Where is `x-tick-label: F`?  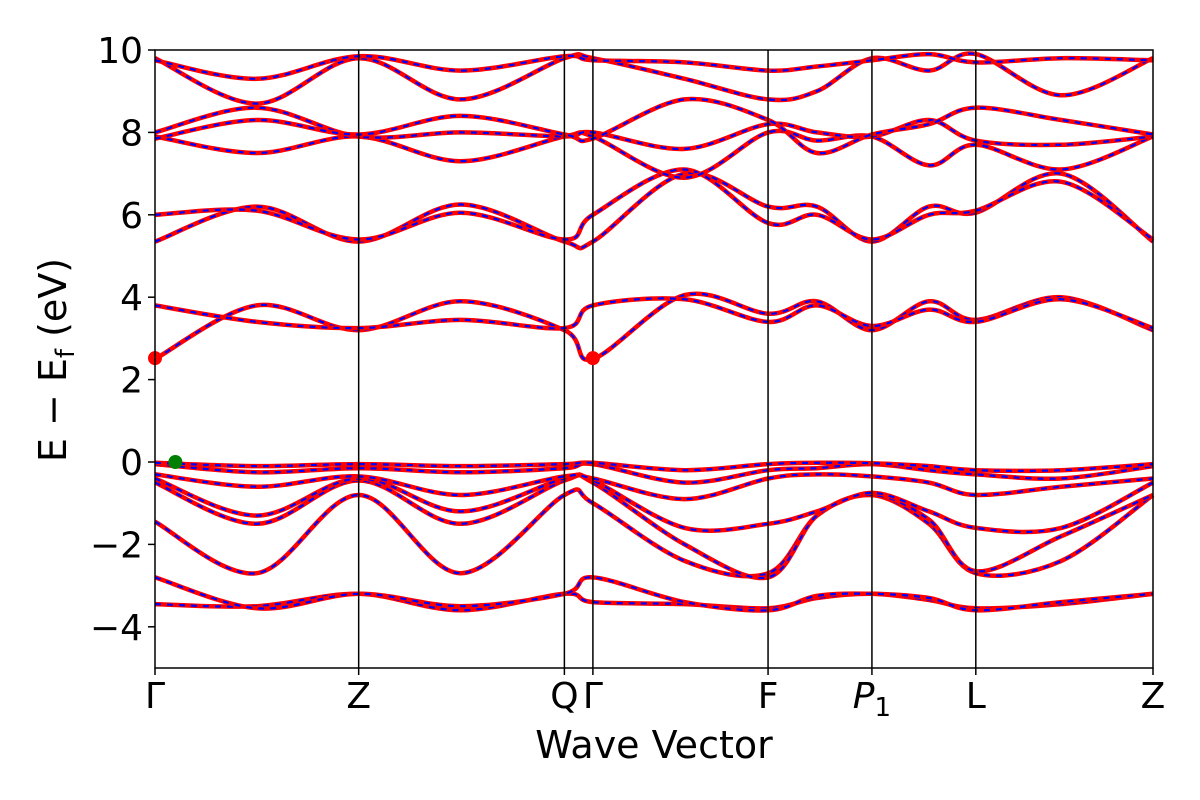
x-tick-label: F is located at coordinates (768, 696).